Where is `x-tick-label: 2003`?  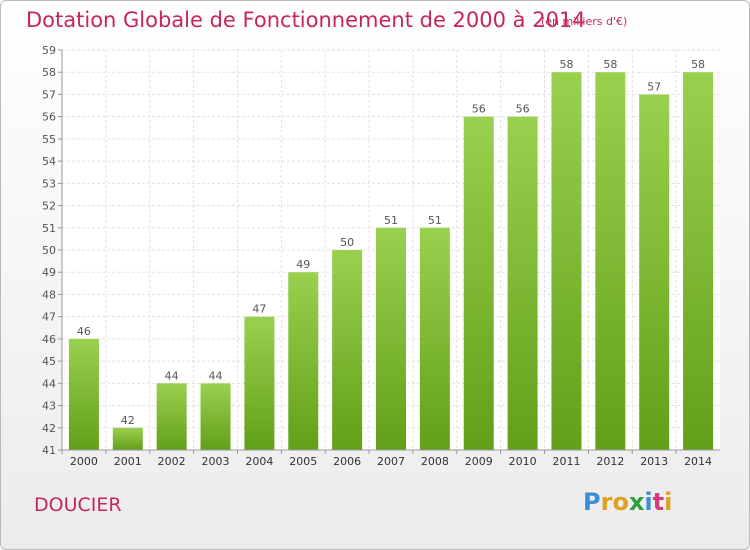 x-tick-label: 2003 is located at coordinates (216, 461).